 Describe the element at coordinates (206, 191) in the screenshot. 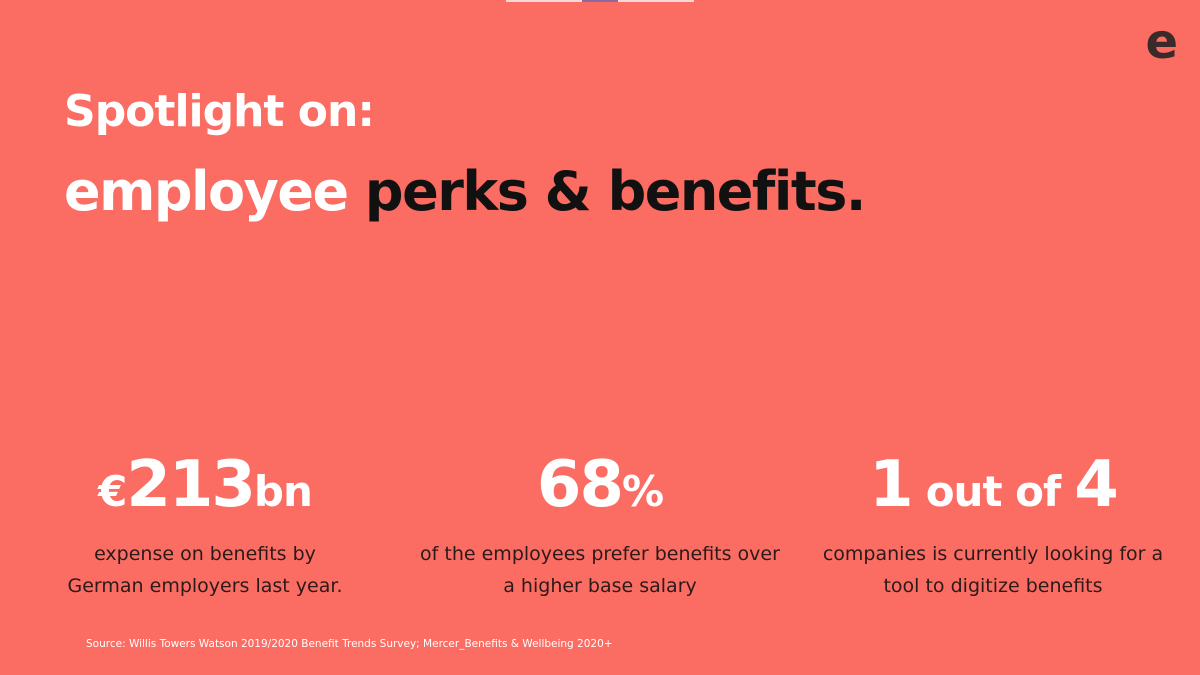

I see `subtitle-highlight: employee` at that location.